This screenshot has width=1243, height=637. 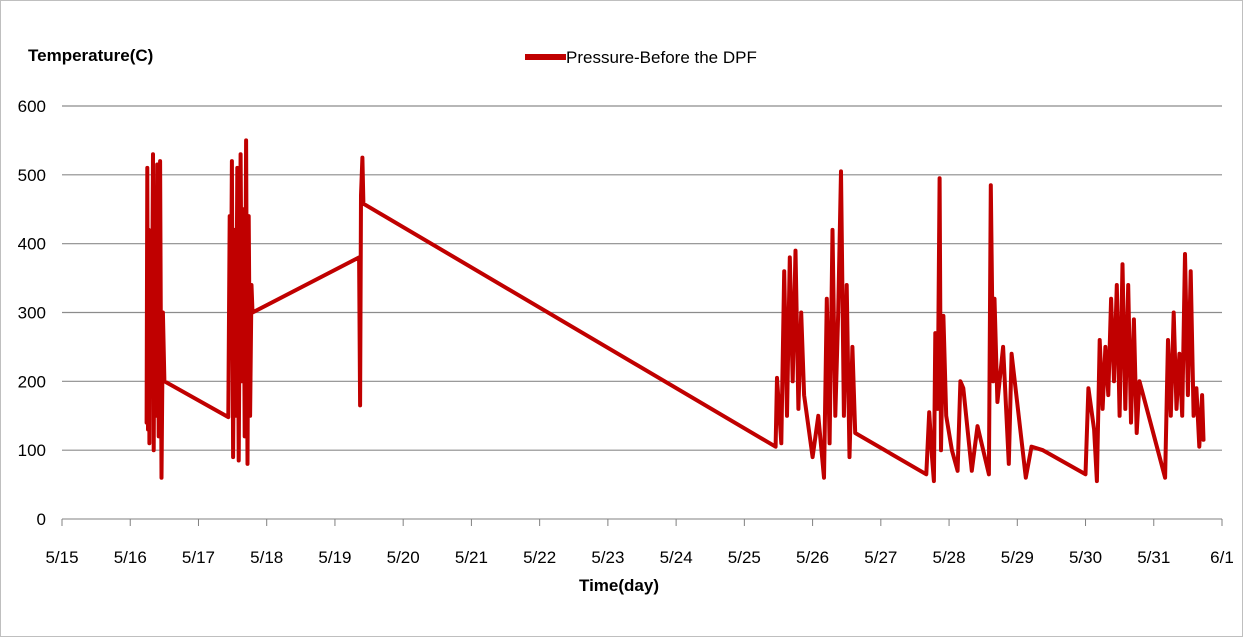 I want to click on x-tick-label: 5/27, so click(x=880, y=557).